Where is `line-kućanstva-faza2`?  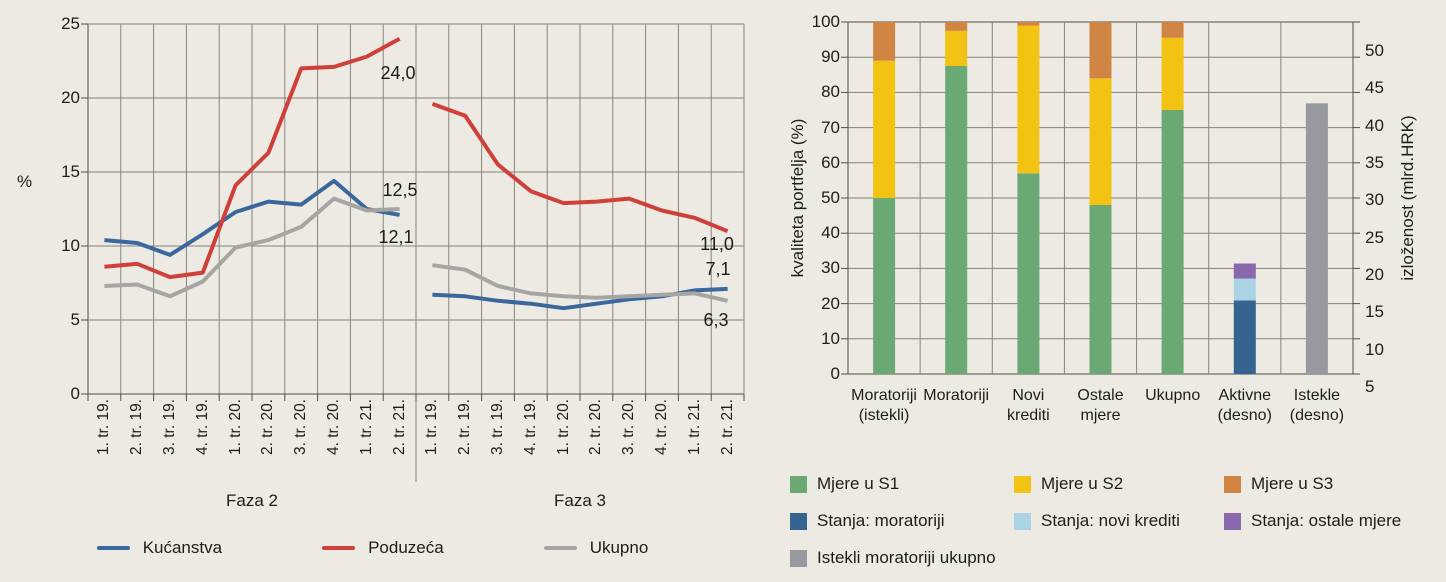
line-kućanstva-faza2 is located at coordinates (252, 217).